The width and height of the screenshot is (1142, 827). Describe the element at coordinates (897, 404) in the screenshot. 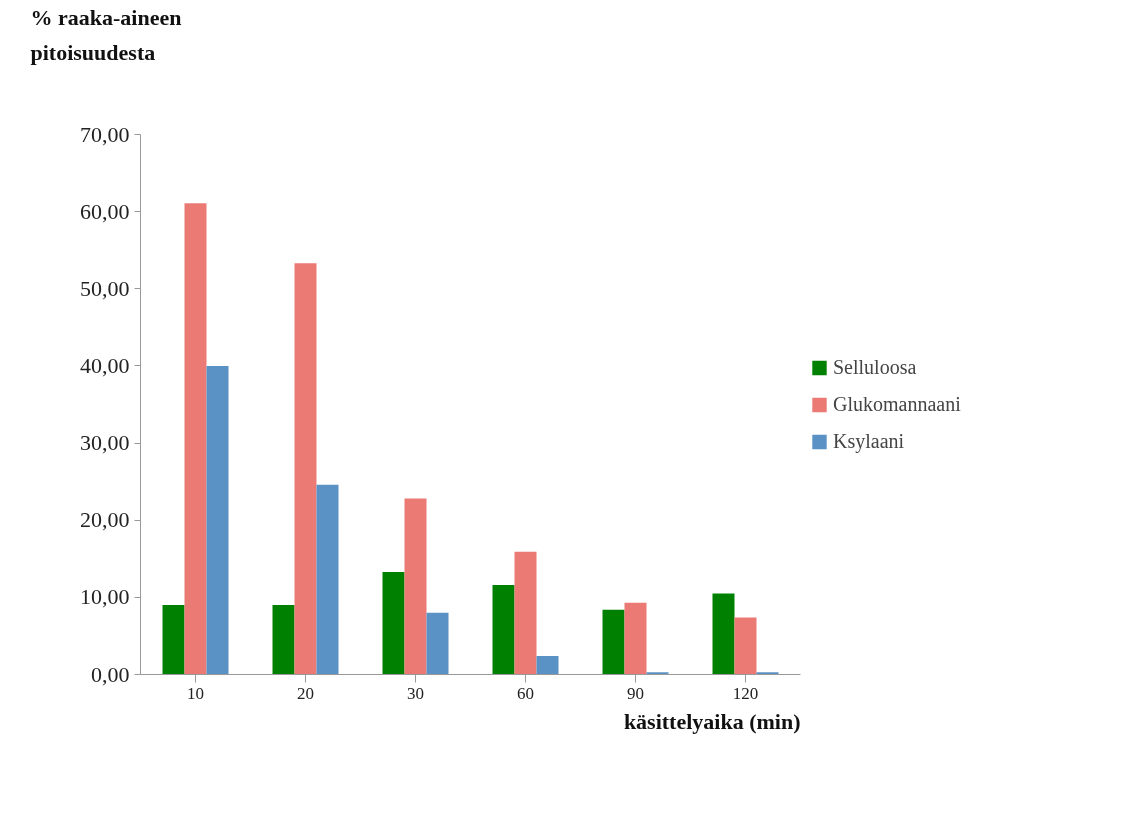

I see `legend-label: Glukomannaani` at that location.